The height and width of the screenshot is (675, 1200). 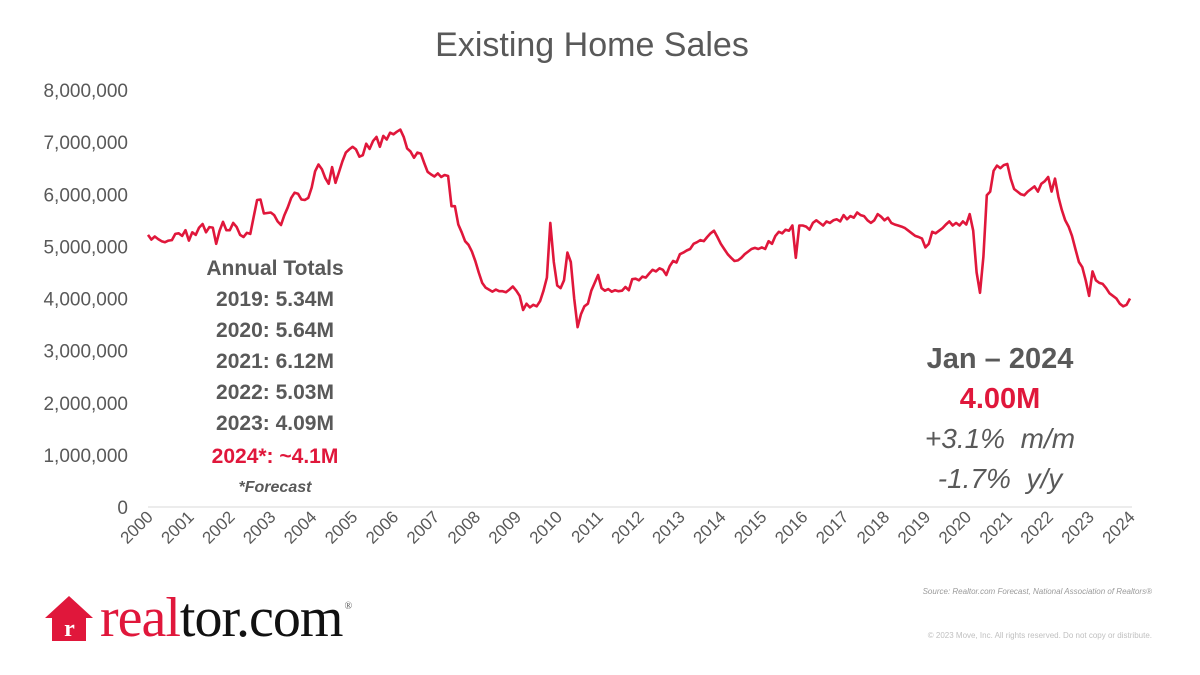 What do you see at coordinates (85, 404) in the screenshot?
I see `y-tick-label: 2,000,000` at bounding box center [85, 404].